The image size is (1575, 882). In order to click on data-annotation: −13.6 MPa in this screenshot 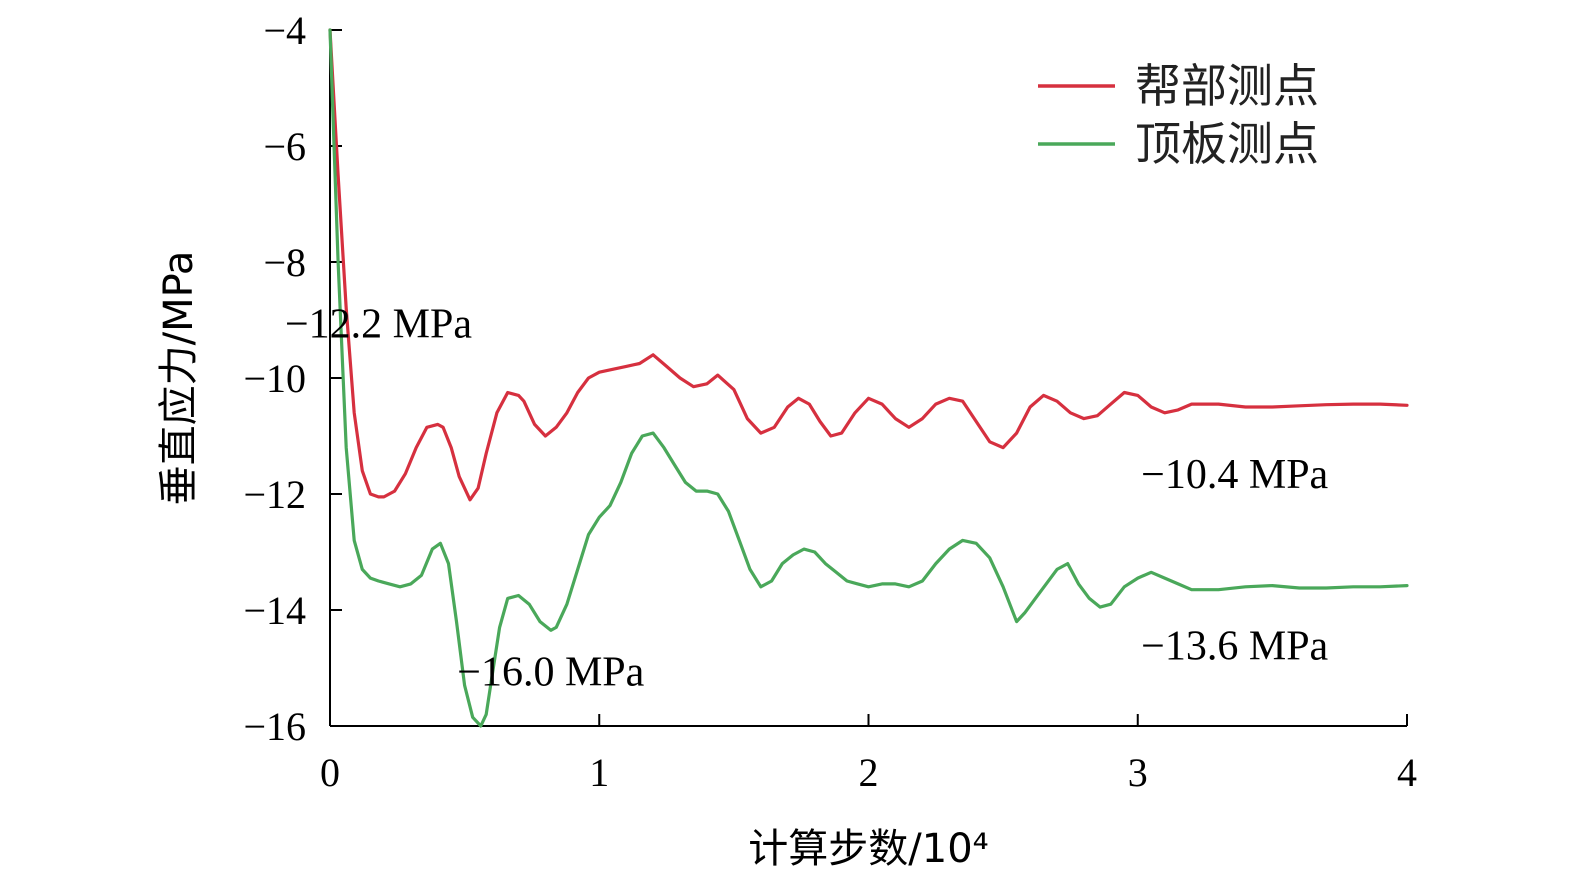, I will do `click(1234, 646)`.